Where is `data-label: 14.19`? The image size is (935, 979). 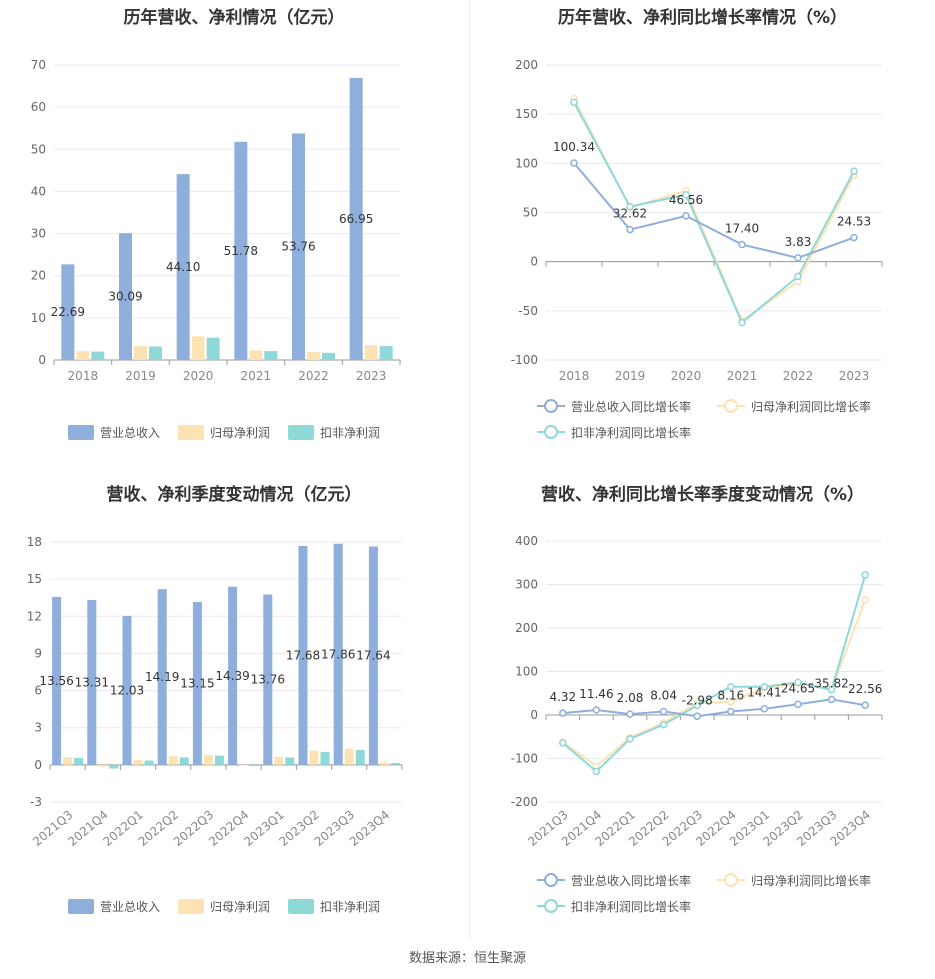
data-label: 14.19 is located at coordinates (162, 677).